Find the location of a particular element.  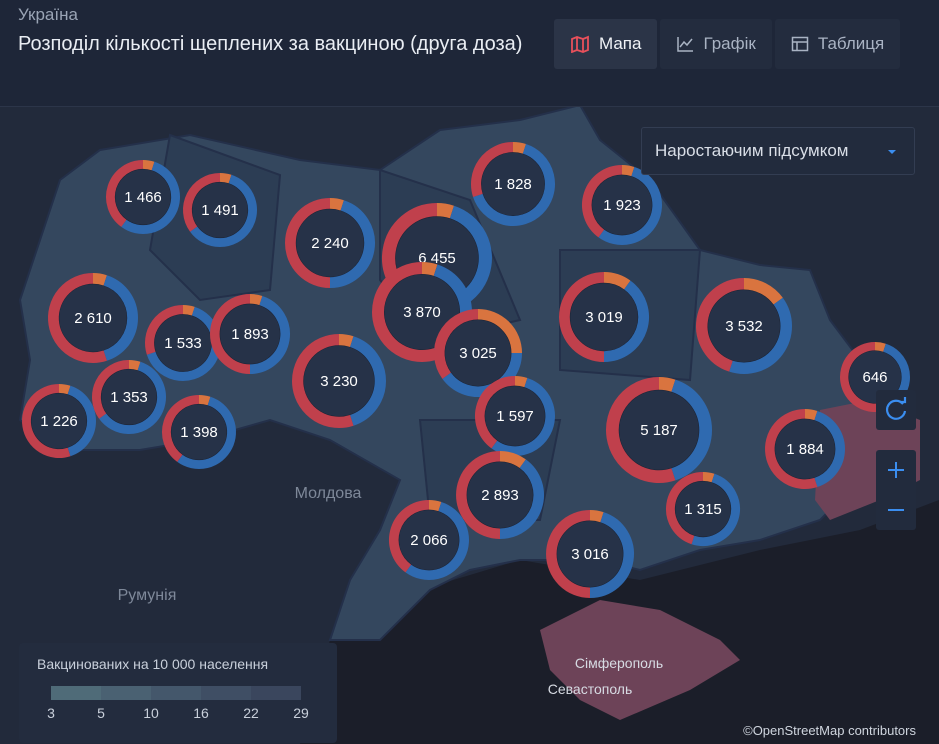

donut: 3 016 is located at coordinates (590, 554).